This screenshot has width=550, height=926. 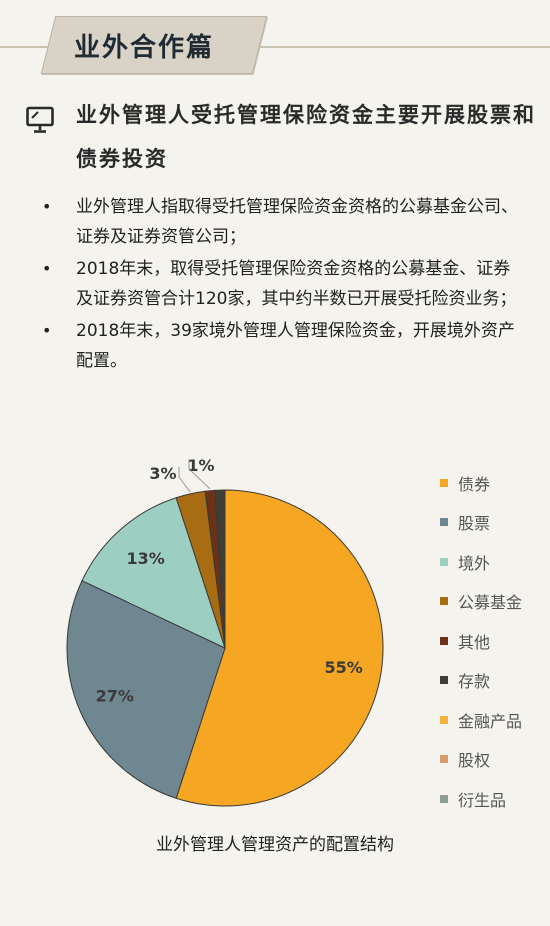 What do you see at coordinates (474, 484) in the screenshot?
I see `legend-label: 债券` at bounding box center [474, 484].